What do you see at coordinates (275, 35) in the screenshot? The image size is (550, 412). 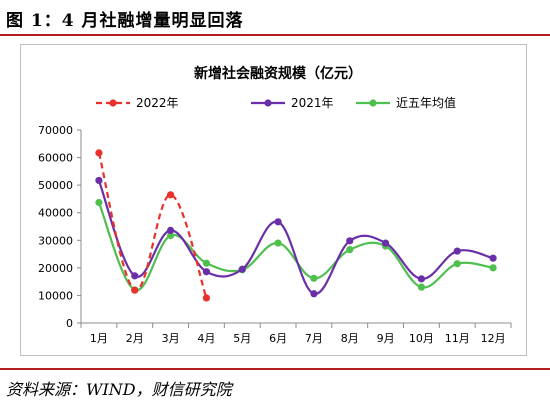 I see `top-rule` at bounding box center [275, 35].